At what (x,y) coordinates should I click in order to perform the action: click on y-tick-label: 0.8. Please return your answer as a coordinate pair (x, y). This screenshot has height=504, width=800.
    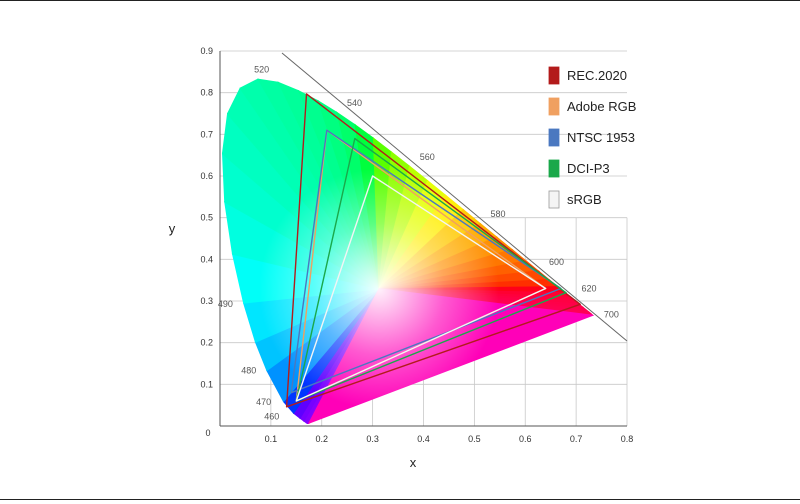
    Looking at the image, I should click on (206, 93).